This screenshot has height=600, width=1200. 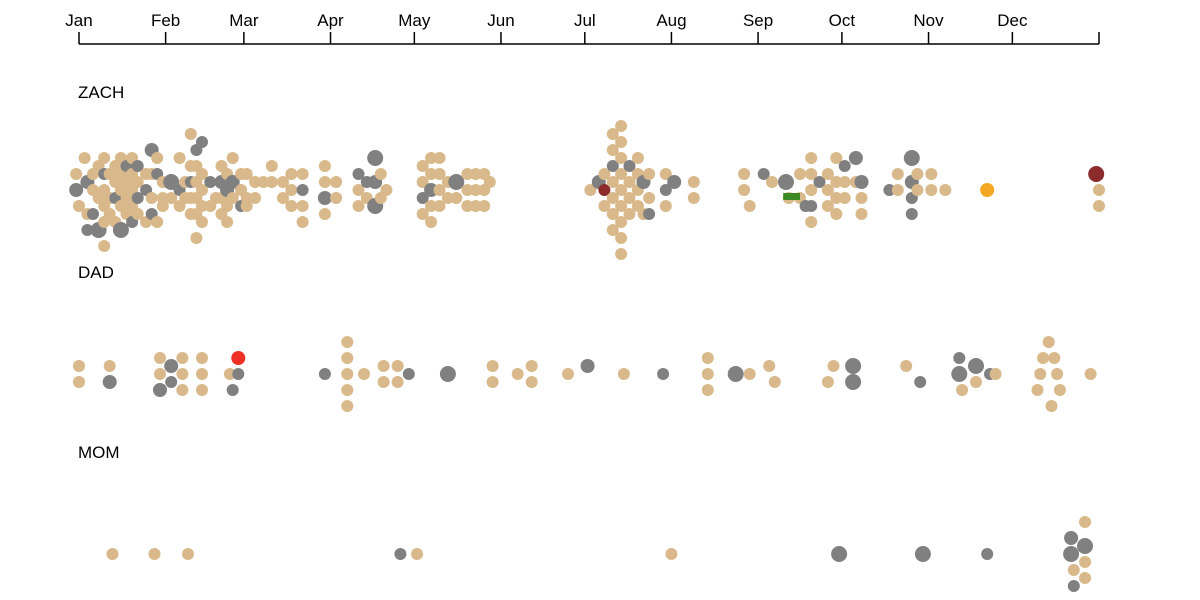 What do you see at coordinates (330, 20) in the screenshot?
I see `month-tick-label: Apr` at bounding box center [330, 20].